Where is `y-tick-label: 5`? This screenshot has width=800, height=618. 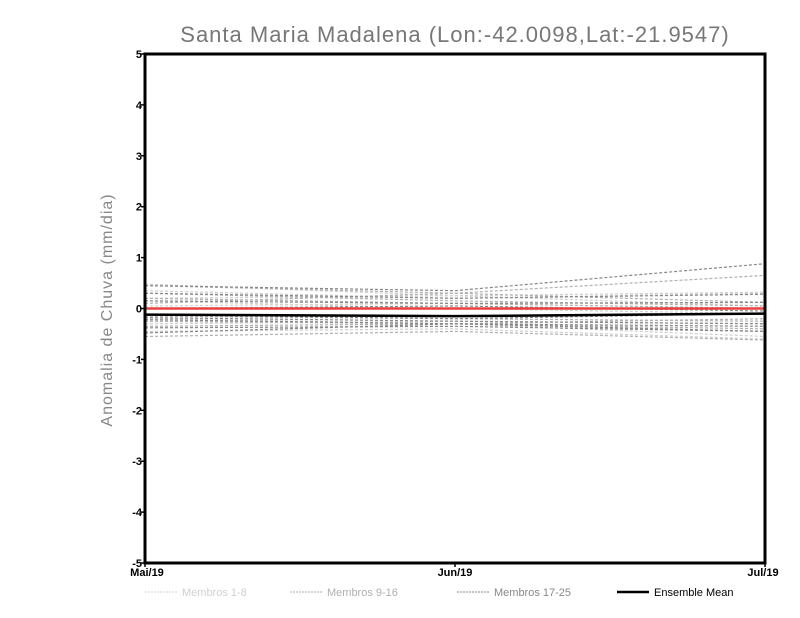 y-tick-label: 5 is located at coordinates (139, 55).